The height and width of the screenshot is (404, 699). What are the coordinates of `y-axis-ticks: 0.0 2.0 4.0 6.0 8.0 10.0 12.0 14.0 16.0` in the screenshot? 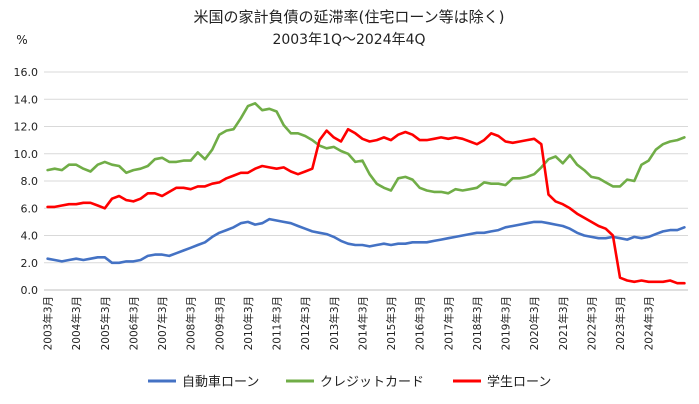 It's located at (26, 181).